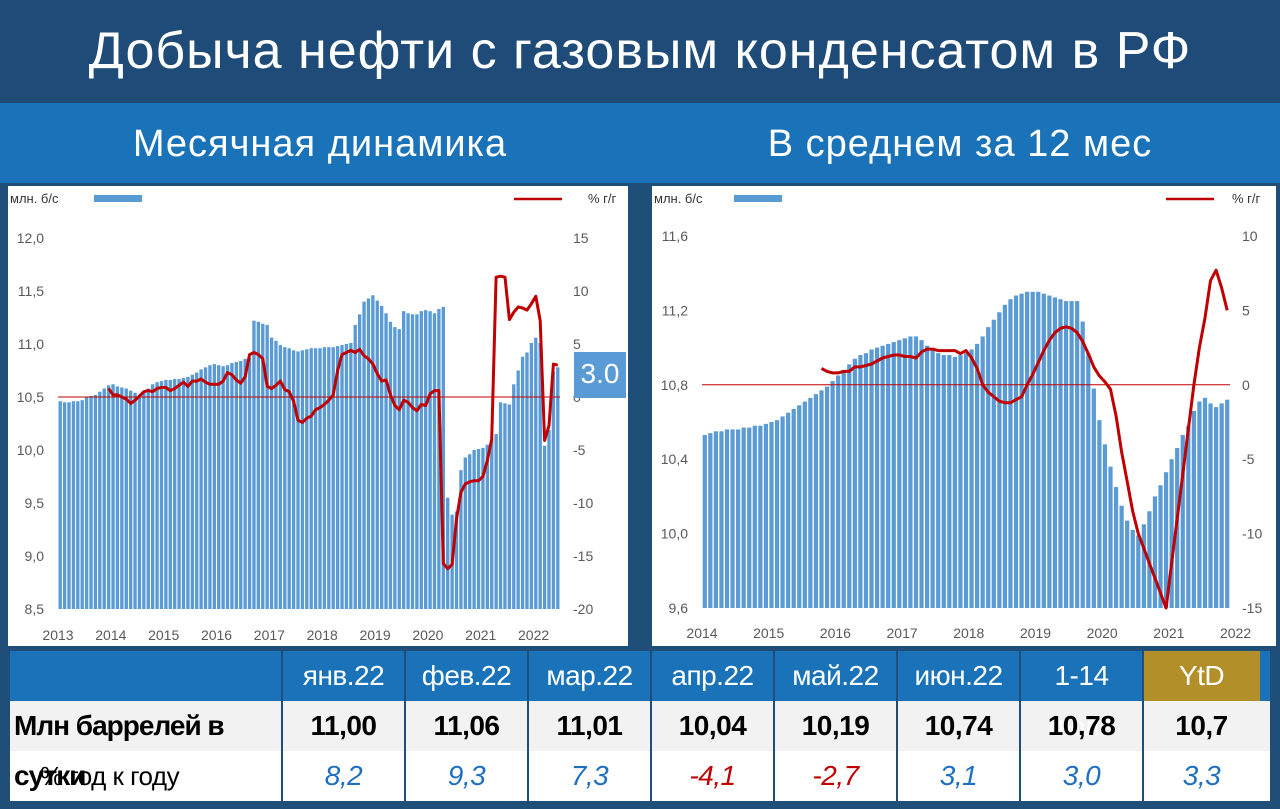  Describe the element at coordinates (589, 775) in the screenshot. I see `yoy-value: 7,3` at that location.